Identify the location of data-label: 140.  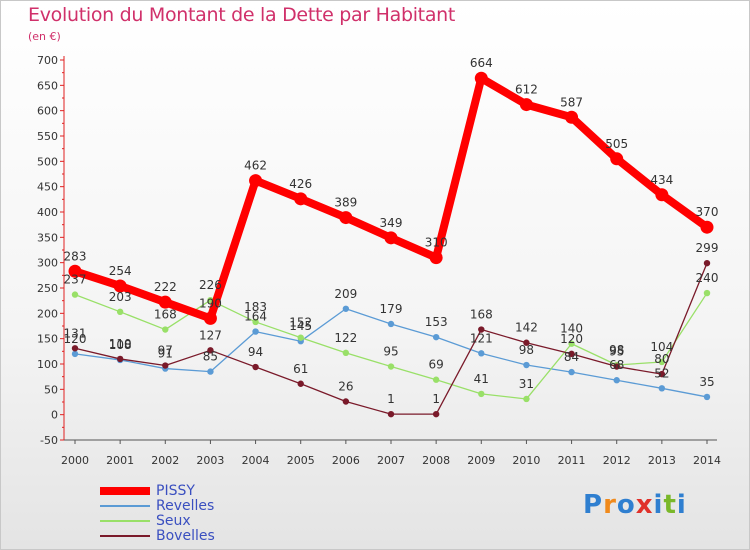
(571, 329).